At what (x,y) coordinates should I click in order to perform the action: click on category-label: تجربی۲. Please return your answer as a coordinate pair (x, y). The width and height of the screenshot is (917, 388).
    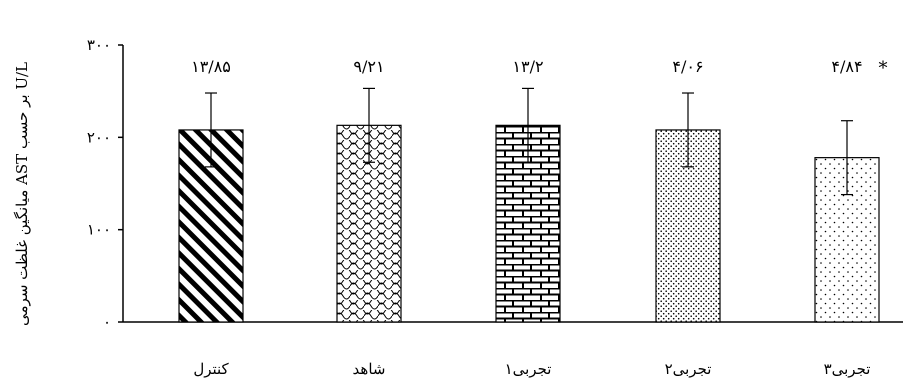
    Looking at the image, I should click on (688, 369).